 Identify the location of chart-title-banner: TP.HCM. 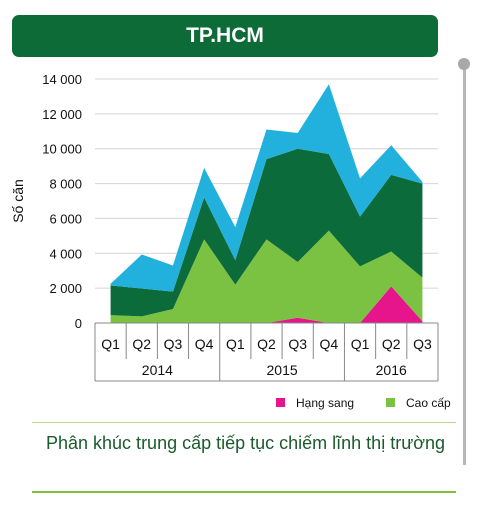
(225, 36).